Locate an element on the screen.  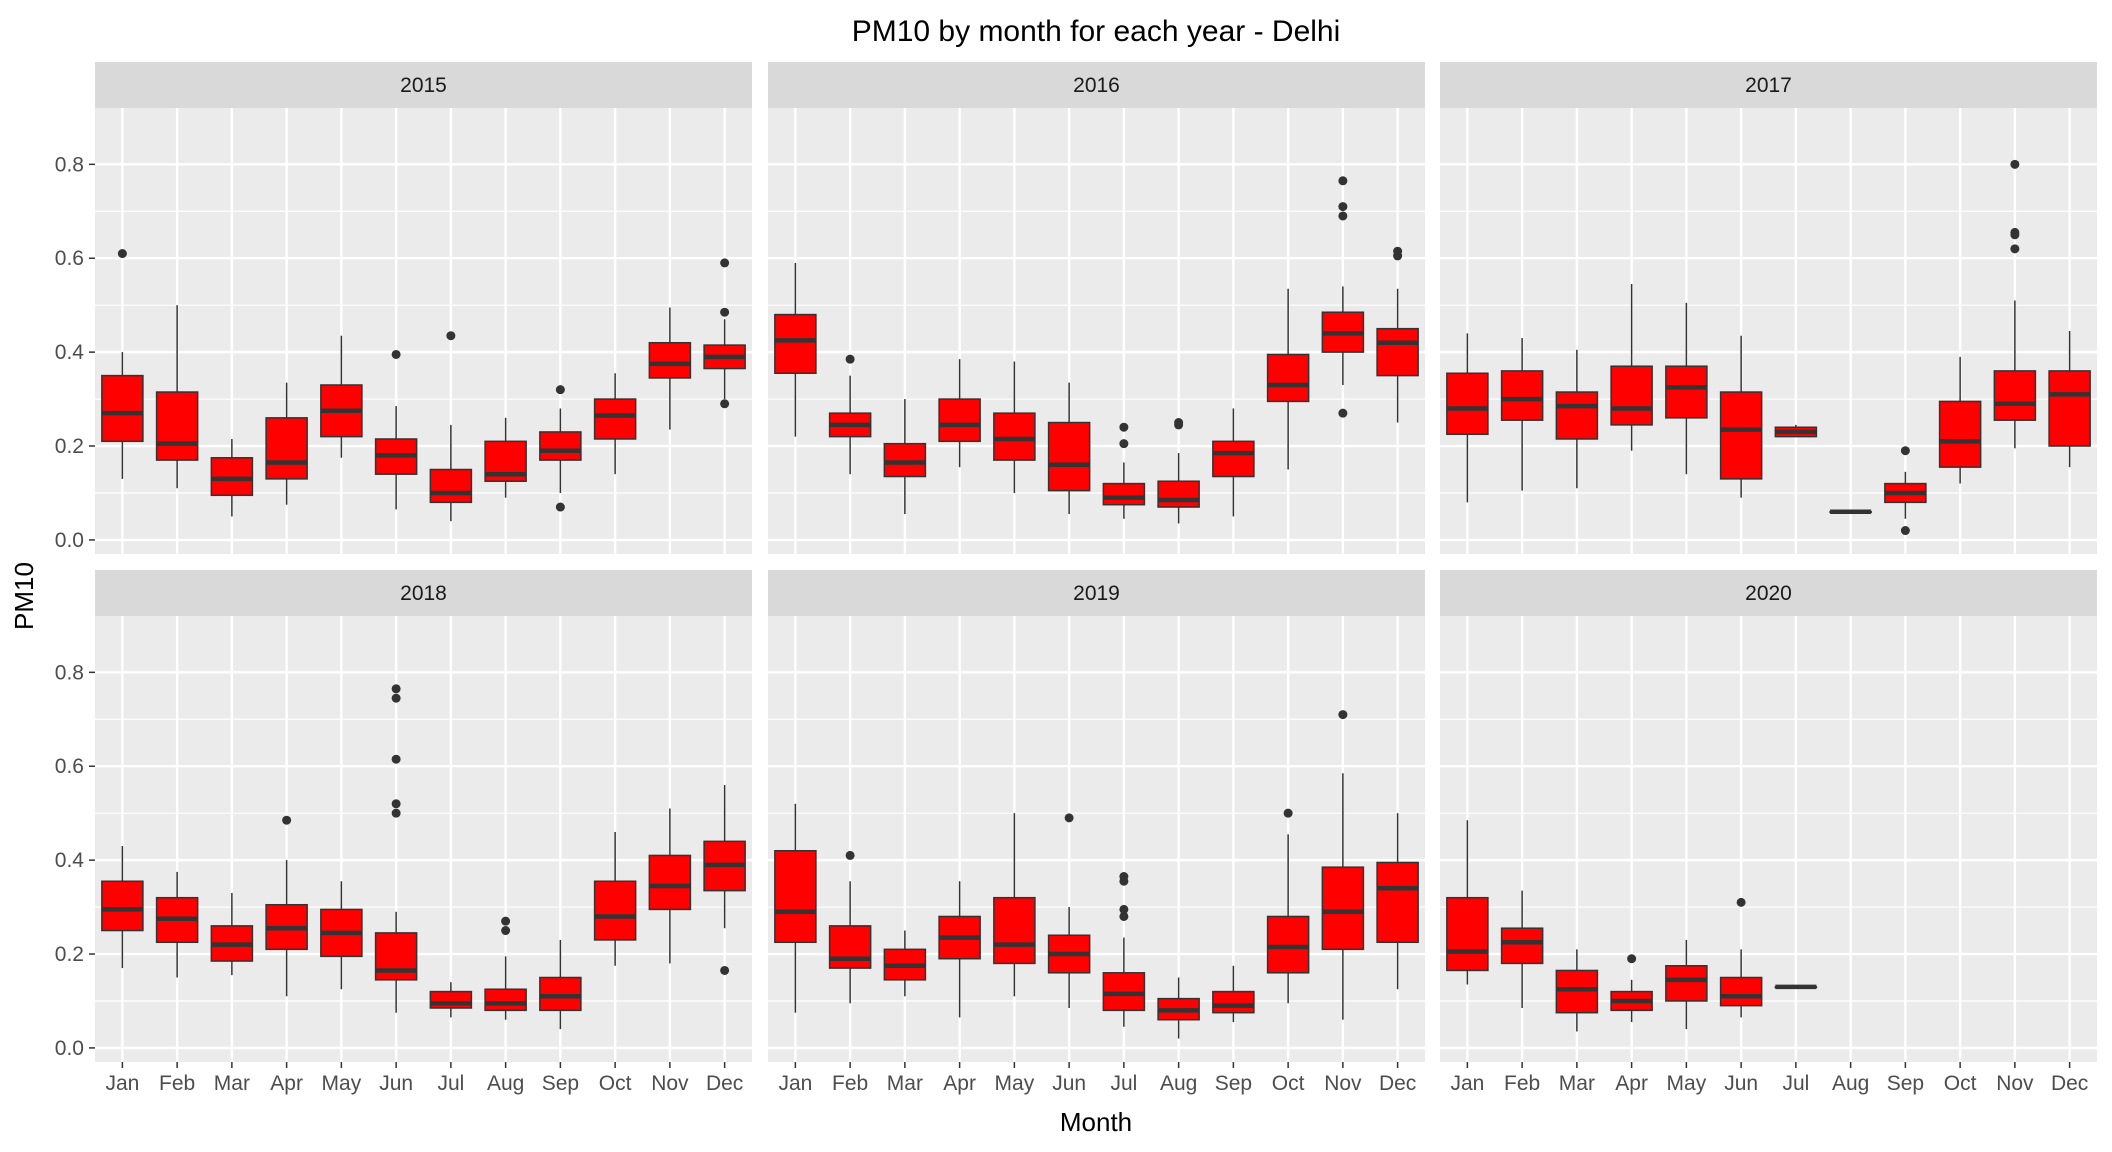
x-tick-label: Jan is located at coordinates (795, 1083).